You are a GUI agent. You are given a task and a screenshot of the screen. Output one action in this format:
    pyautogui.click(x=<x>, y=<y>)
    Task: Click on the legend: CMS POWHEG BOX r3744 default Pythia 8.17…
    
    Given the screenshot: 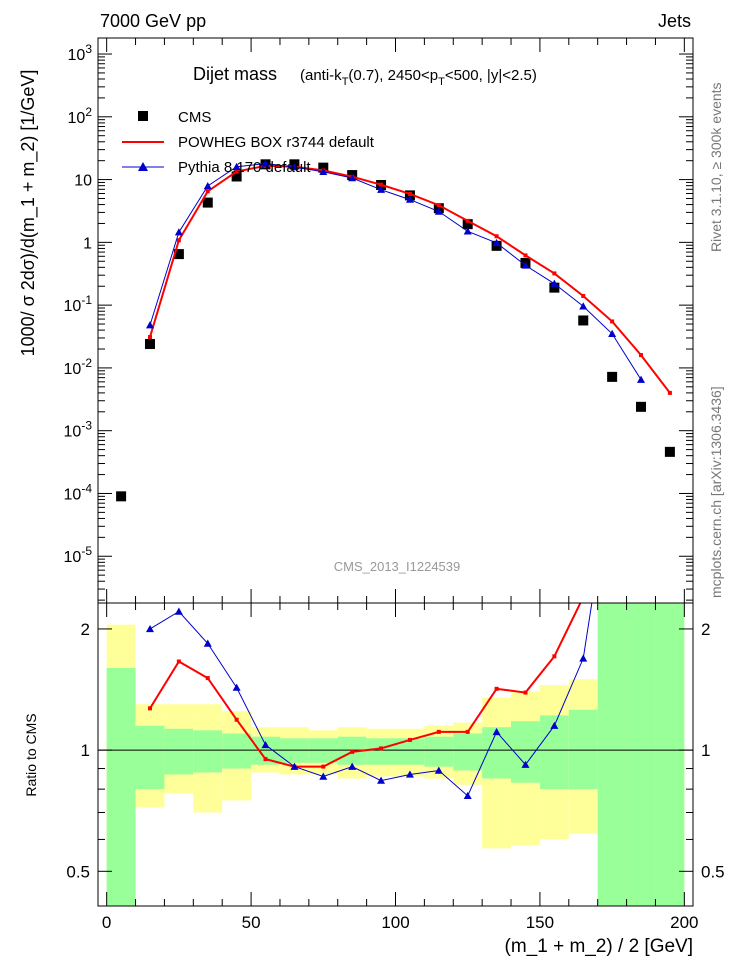 What is the action you would take?
    pyautogui.click(x=248, y=142)
    